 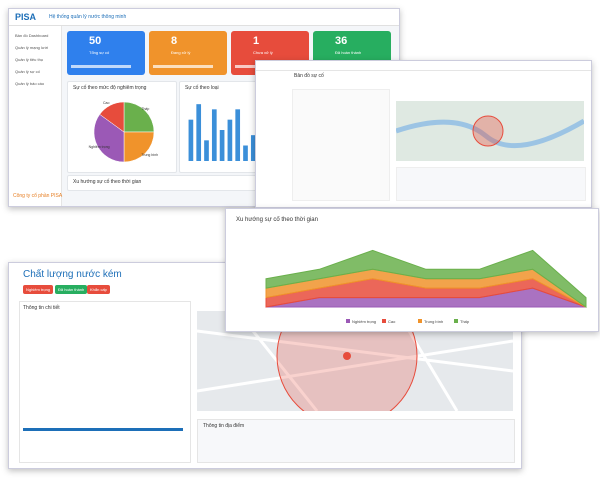 What do you see at coordinates (392, 321) in the screenshot?
I see `legend-label: Cao` at bounding box center [392, 321].